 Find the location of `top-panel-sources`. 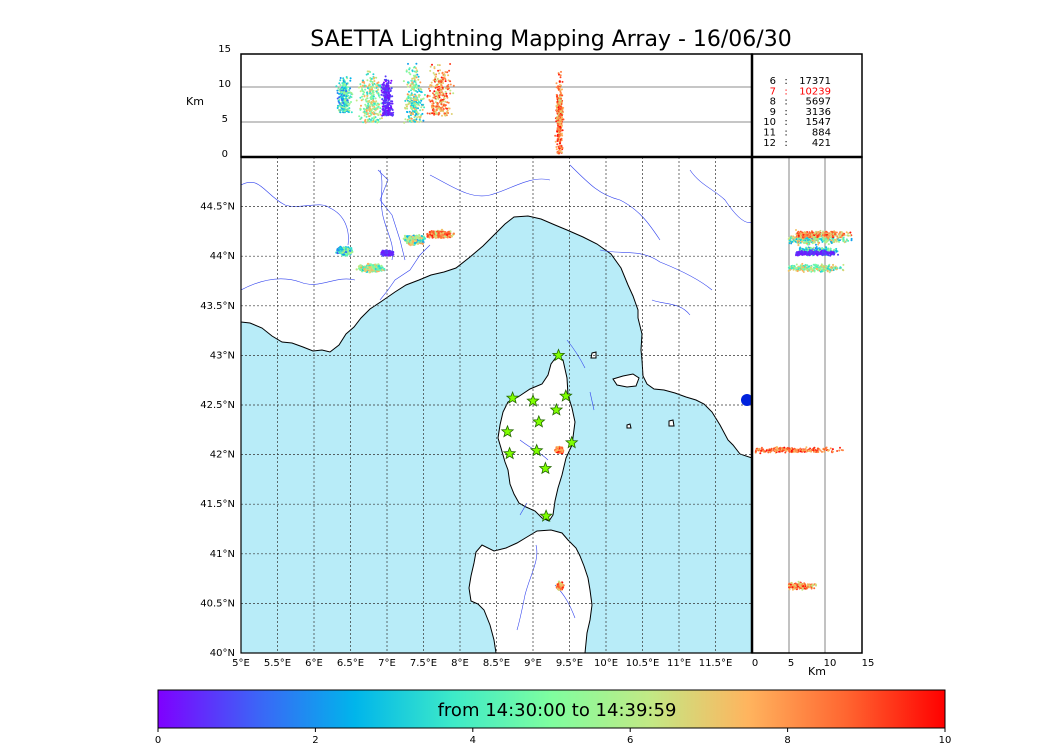

top-panel-sources is located at coordinates (450, 108).